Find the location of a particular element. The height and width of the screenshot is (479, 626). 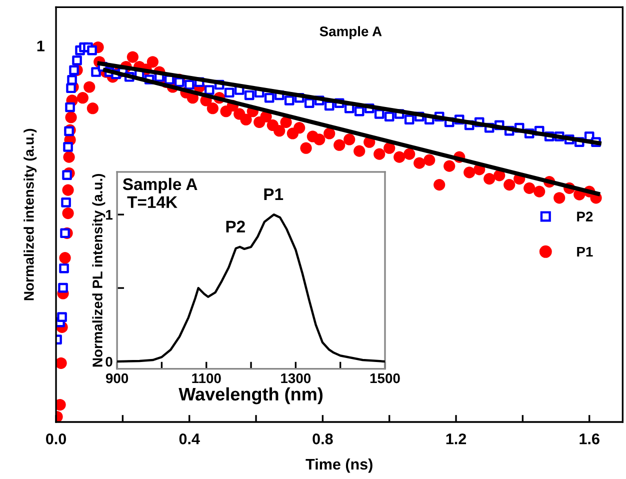

x-axis-title: Wavelength (nm) is located at coordinates (250, 395).